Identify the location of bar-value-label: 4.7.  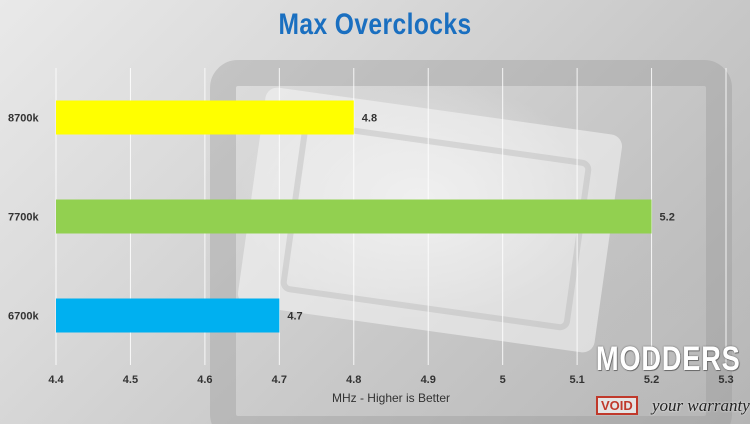
(294, 317).